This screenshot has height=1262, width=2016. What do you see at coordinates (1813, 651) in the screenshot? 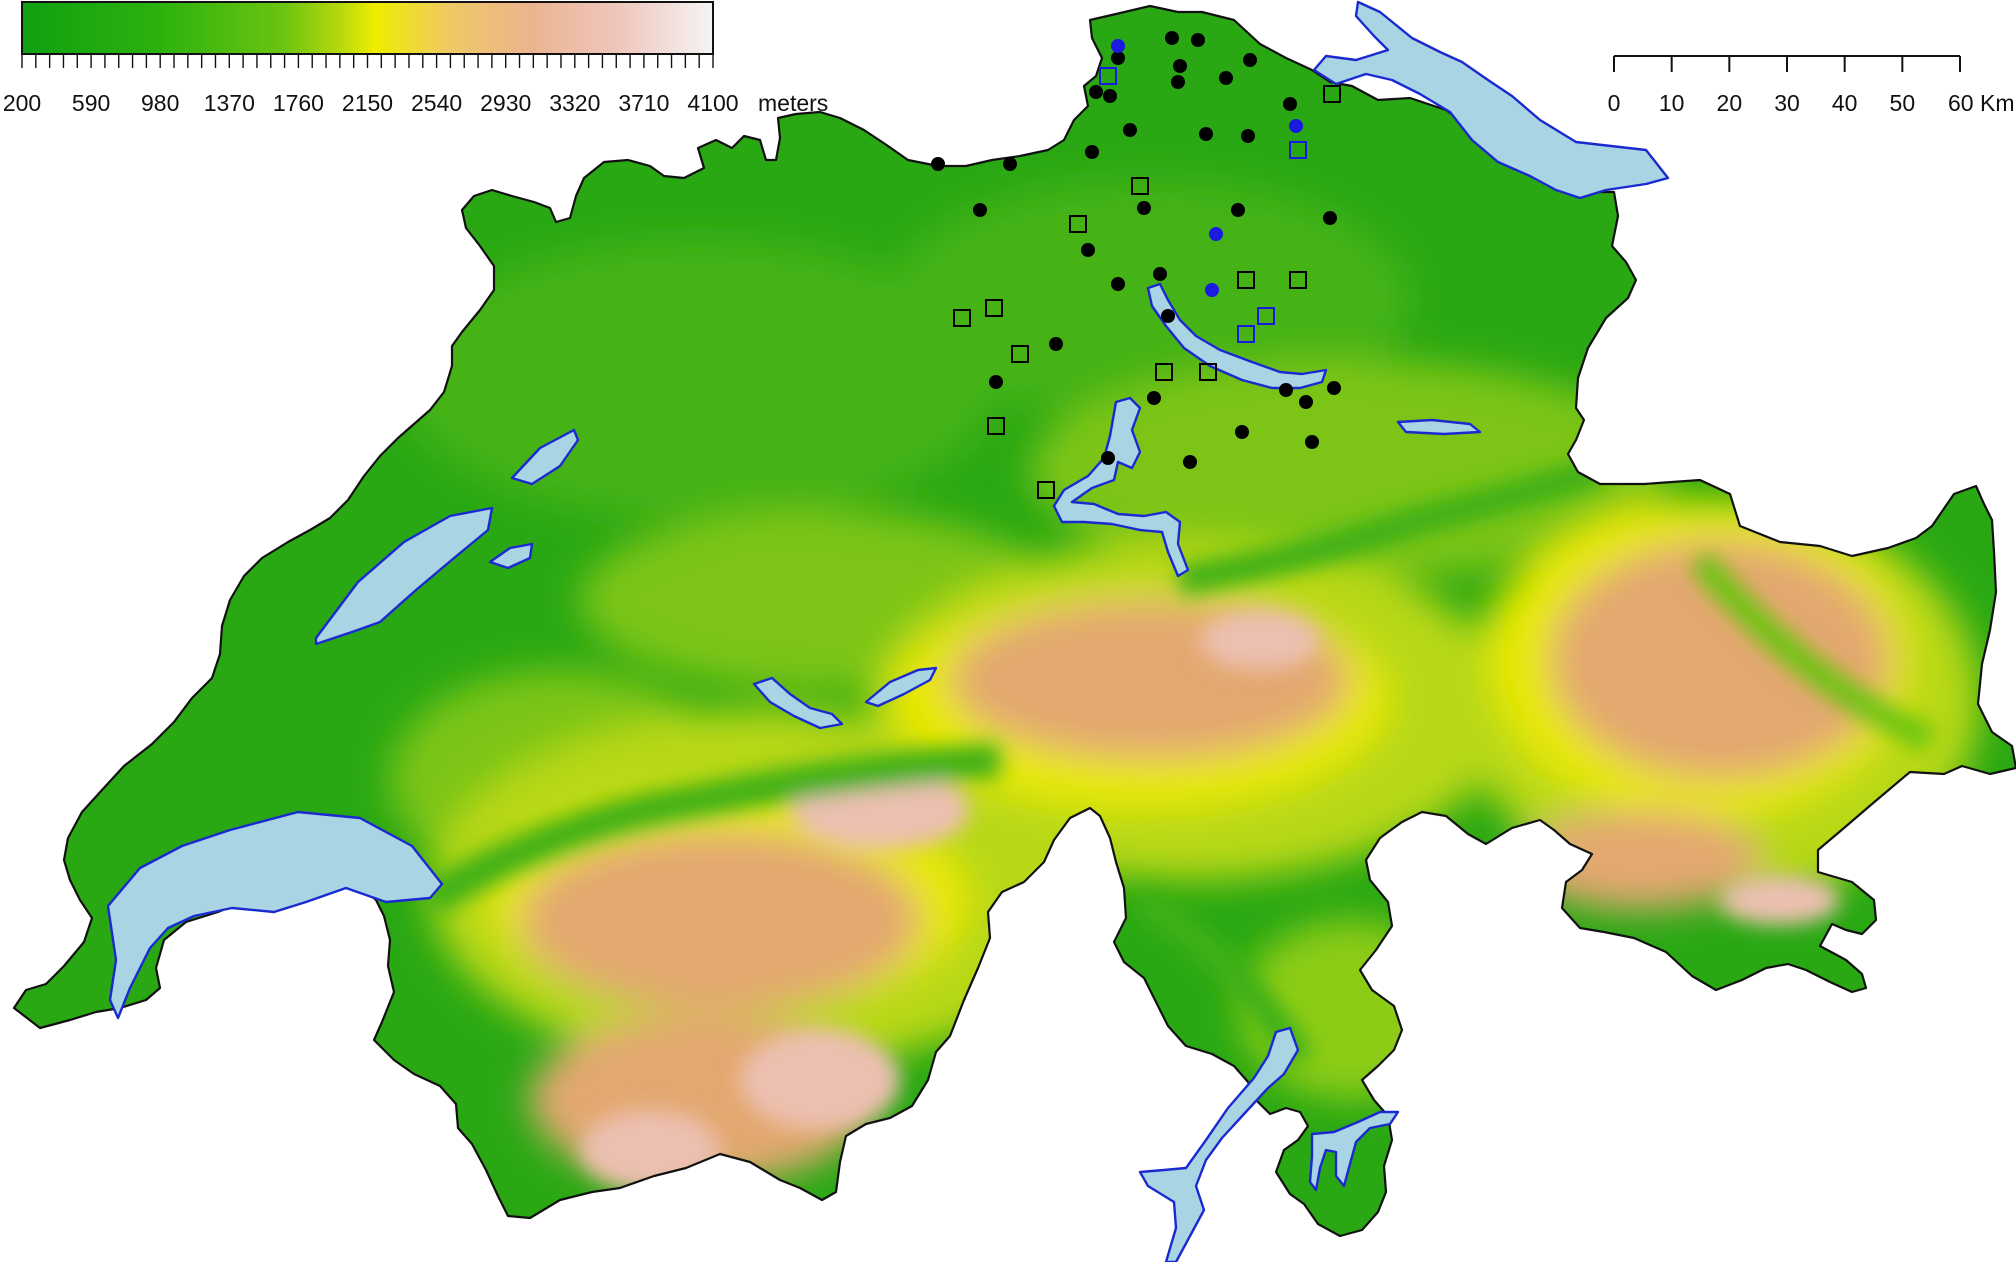
I see `inn-valley` at bounding box center [1813, 651].